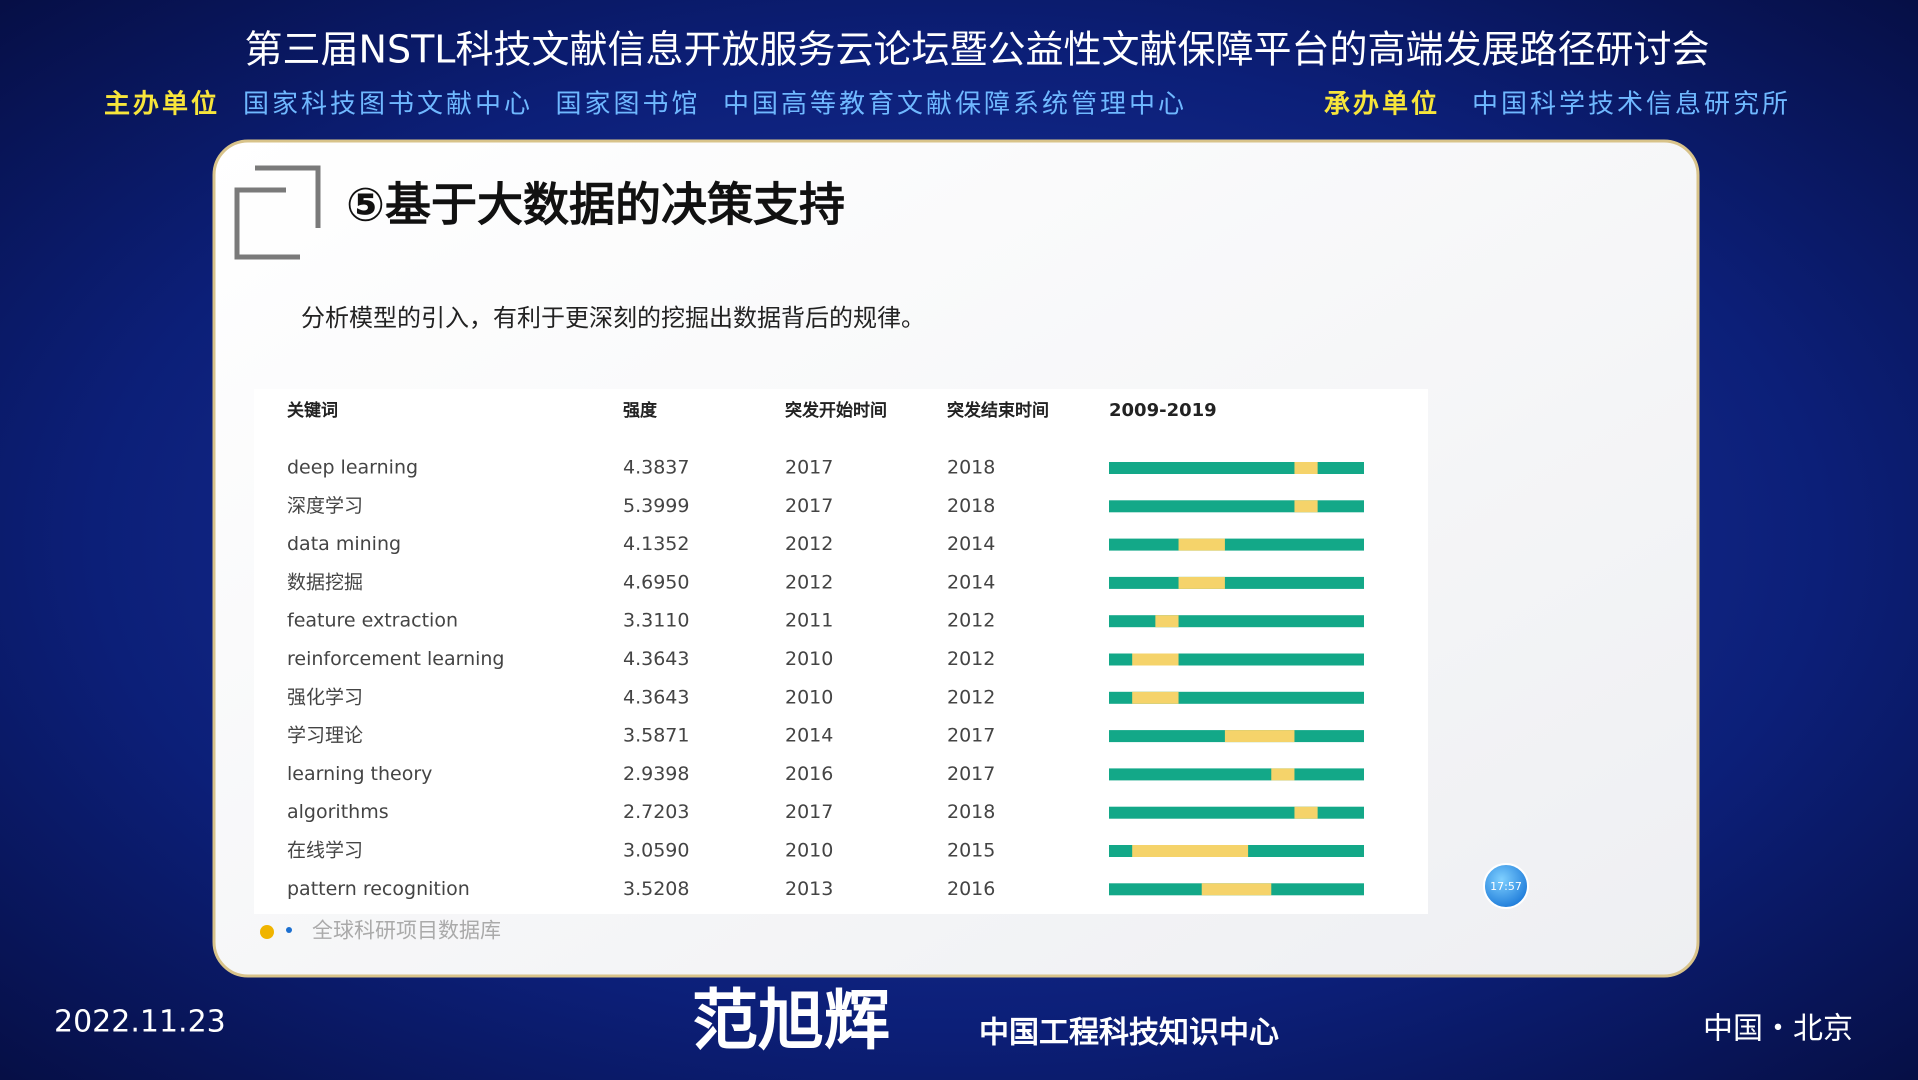 Image resolution: width=1918 pixels, height=1080 pixels. Describe the element at coordinates (656, 851) in the screenshot. I see `strength: 3.0590` at that location.